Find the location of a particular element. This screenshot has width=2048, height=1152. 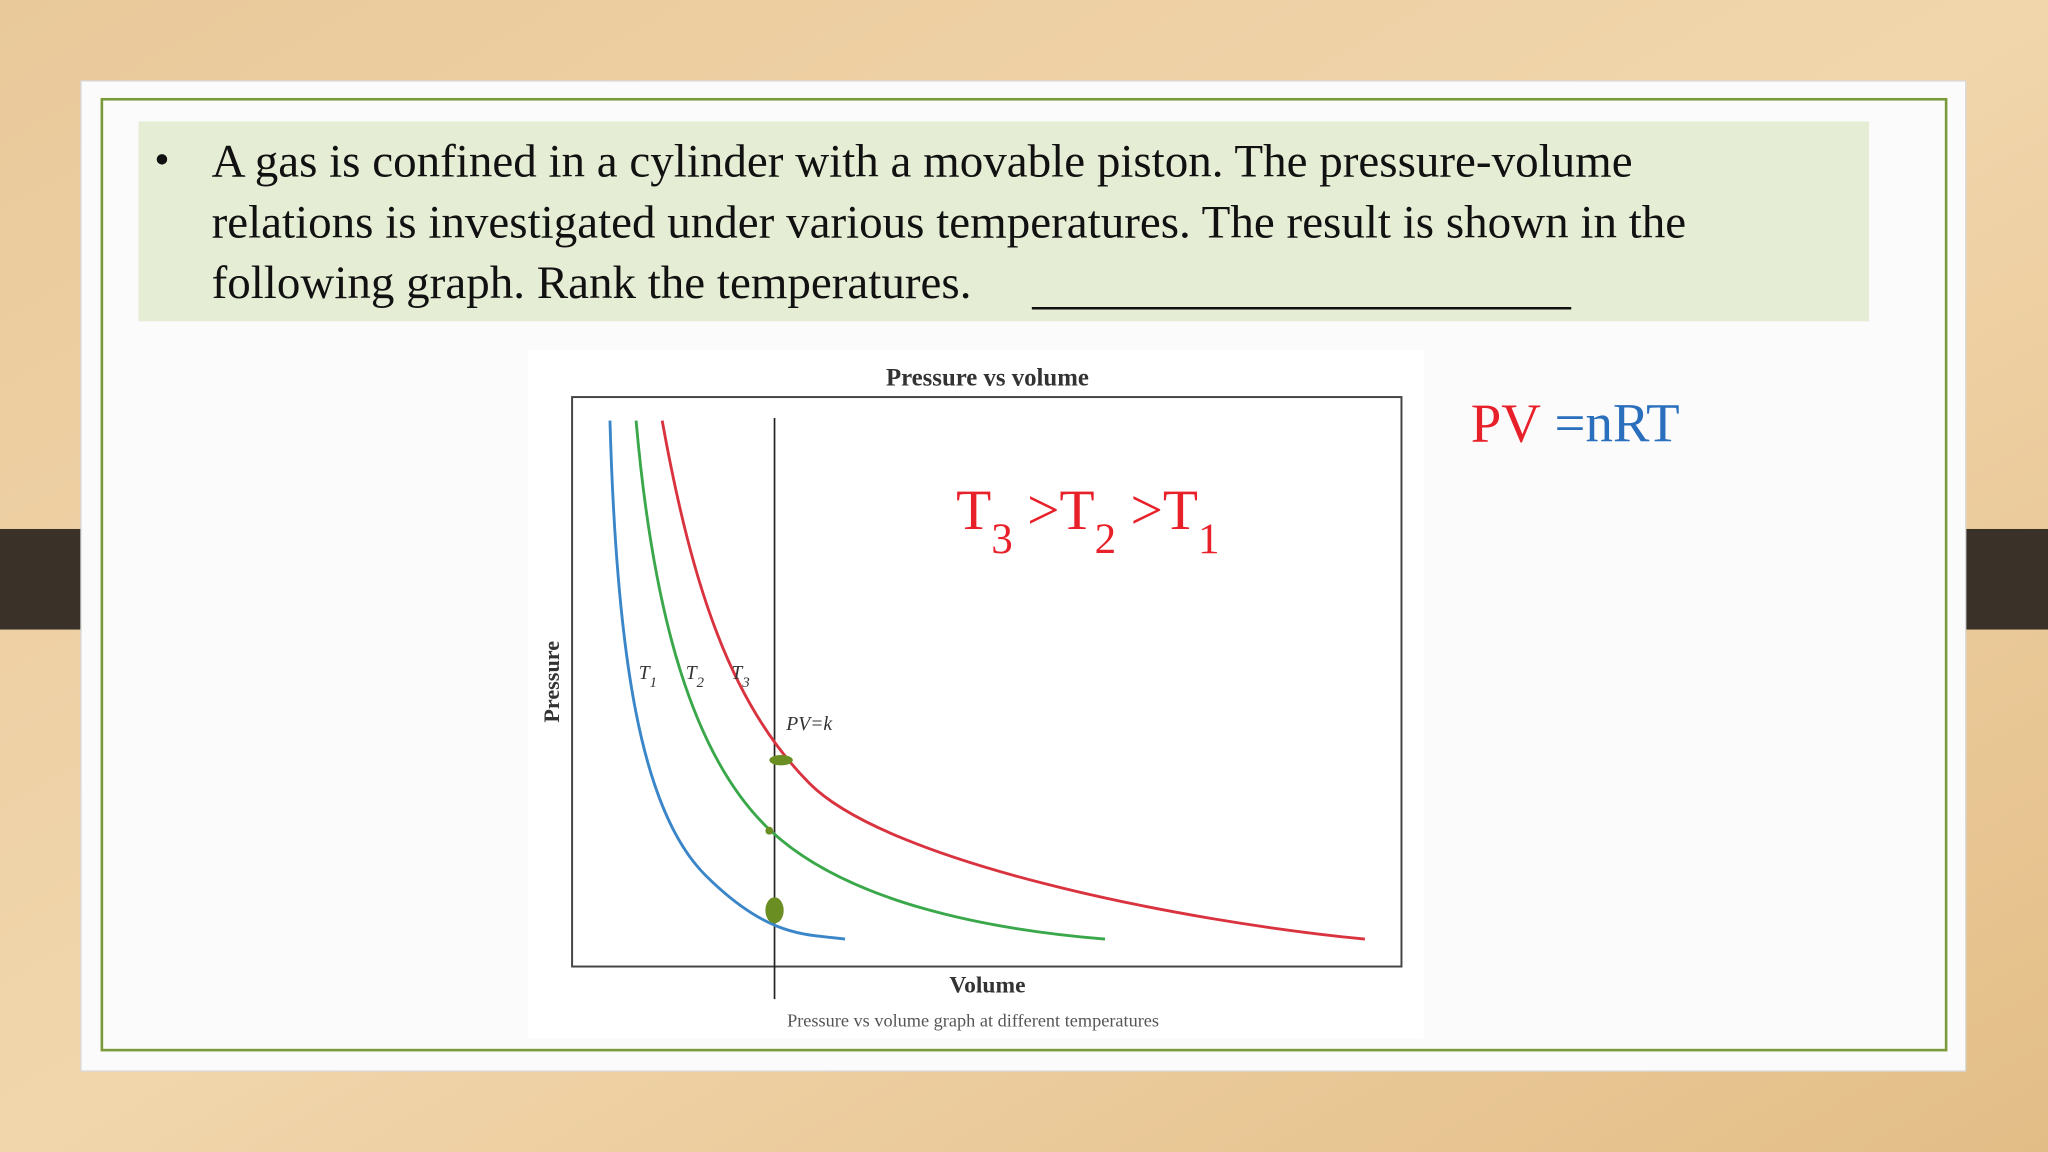

curve-label: T1 is located at coordinates (648, 677).